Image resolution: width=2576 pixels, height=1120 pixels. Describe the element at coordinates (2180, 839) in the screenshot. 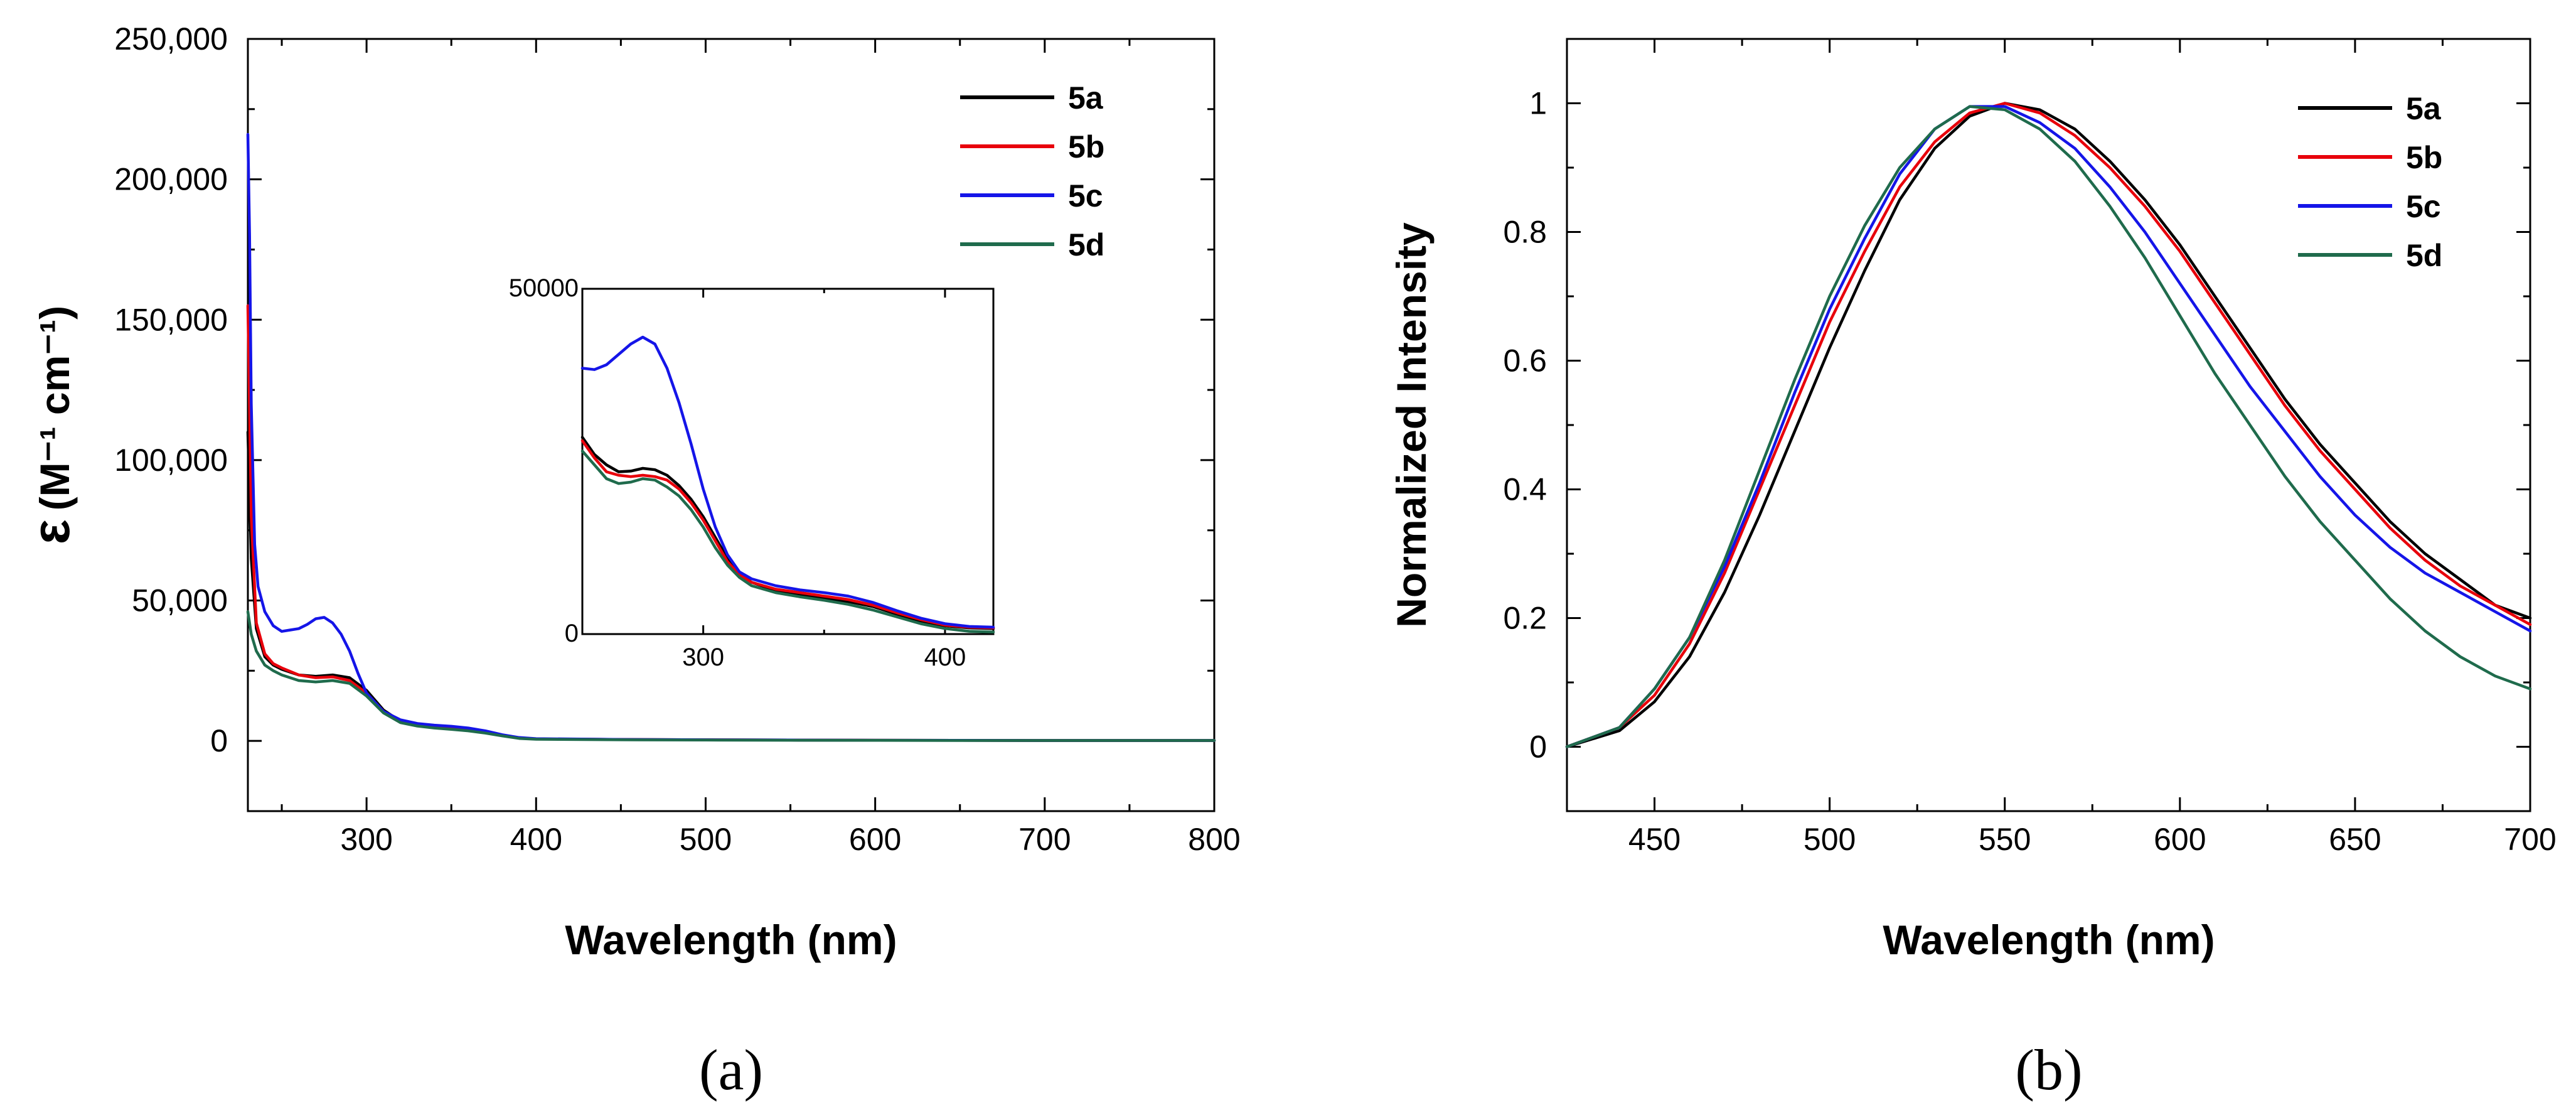

I see `plot-b-xtick-label: 600` at that location.